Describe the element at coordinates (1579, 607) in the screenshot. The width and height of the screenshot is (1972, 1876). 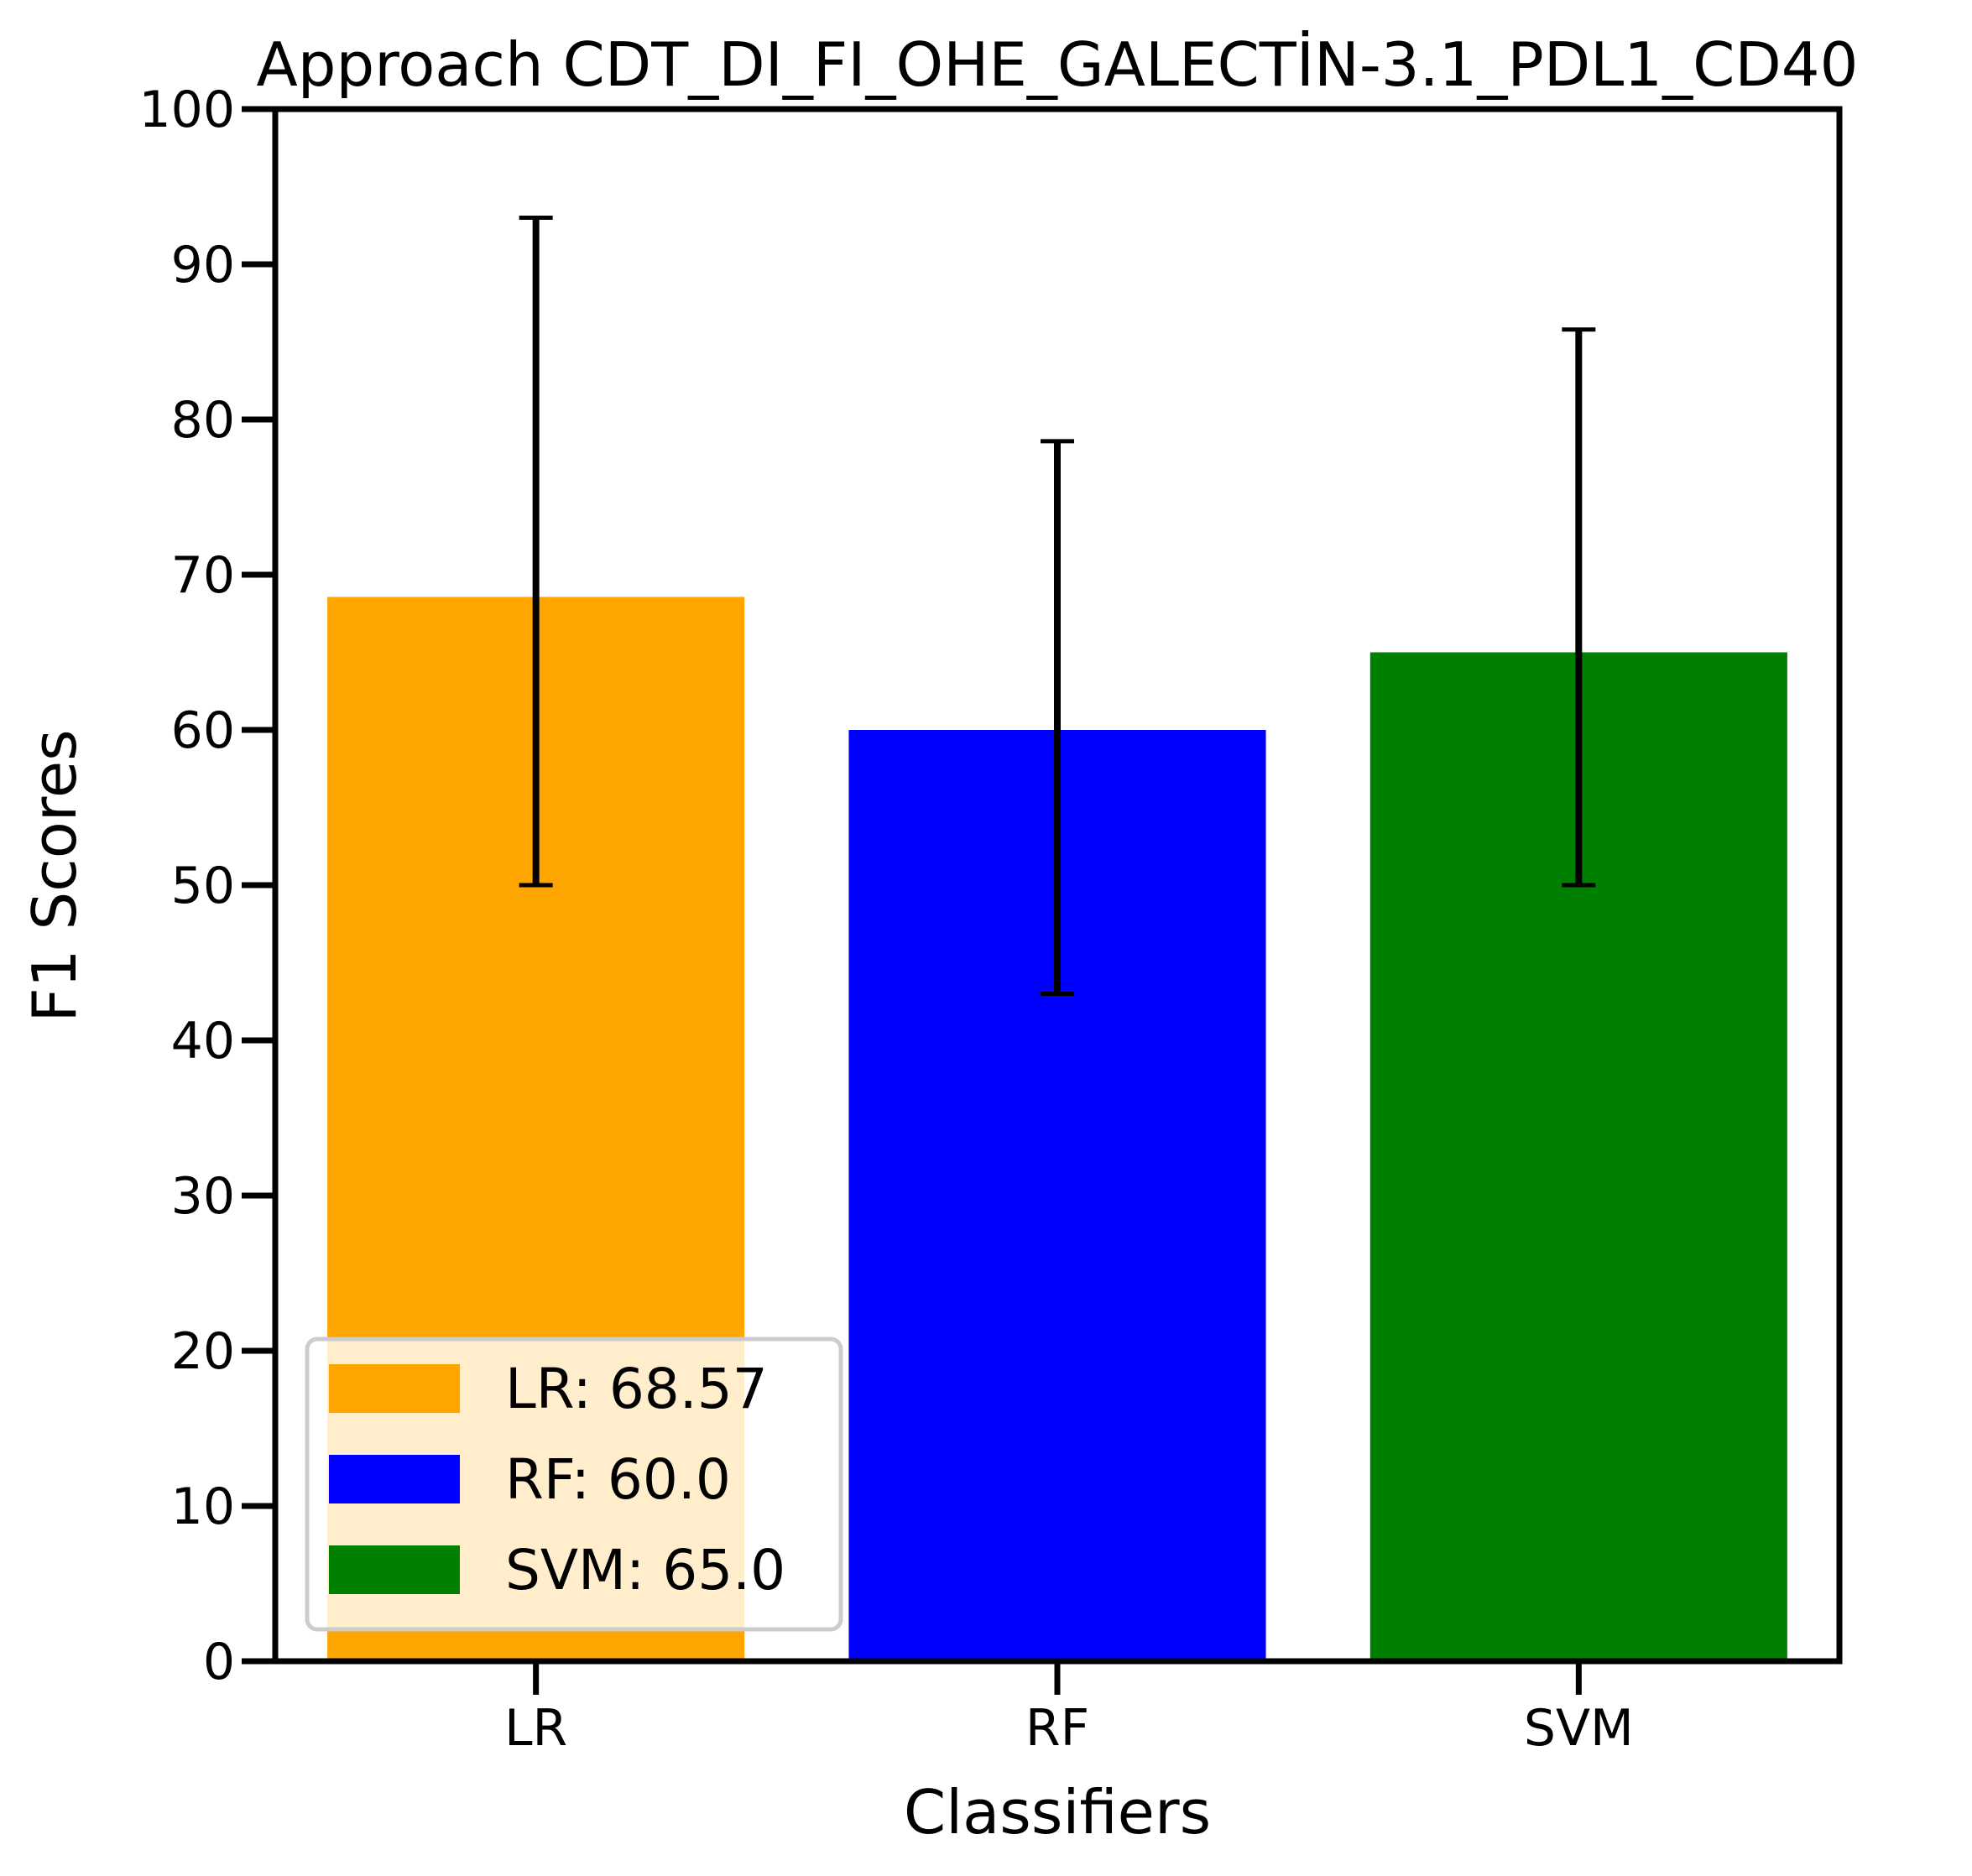
I see `error-bar-svm` at that location.